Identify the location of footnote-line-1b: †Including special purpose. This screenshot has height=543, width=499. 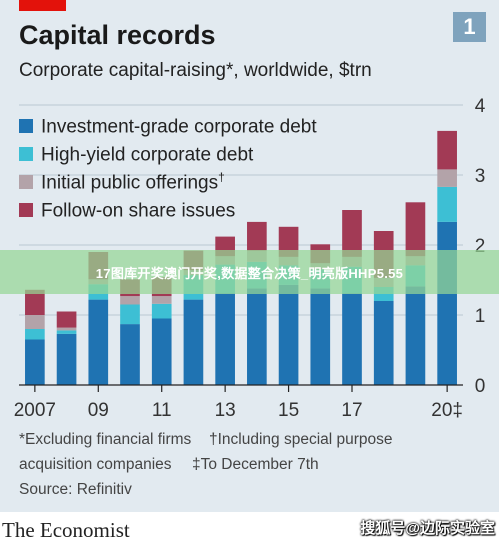
(301, 439).